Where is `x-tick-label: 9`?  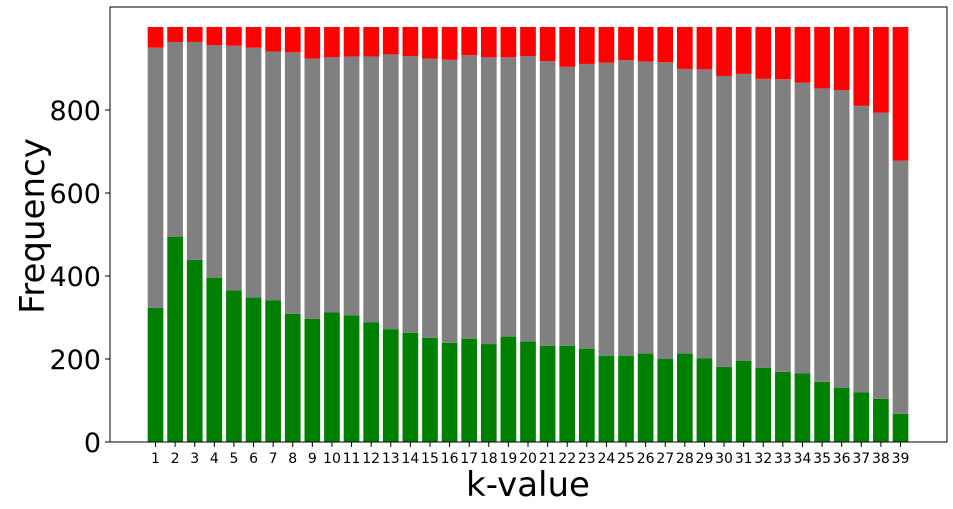
x-tick-label: 9 is located at coordinates (312, 459).